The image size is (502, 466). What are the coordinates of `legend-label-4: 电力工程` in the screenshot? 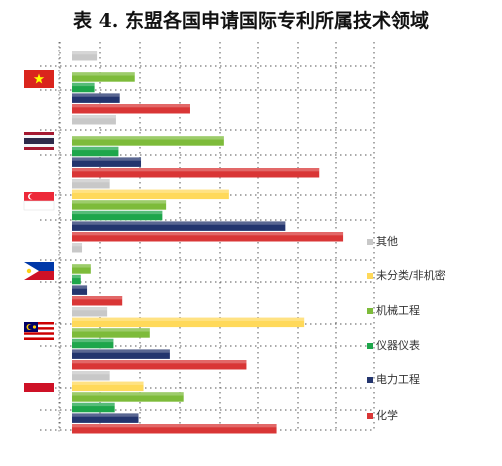 It's located at (398, 379).